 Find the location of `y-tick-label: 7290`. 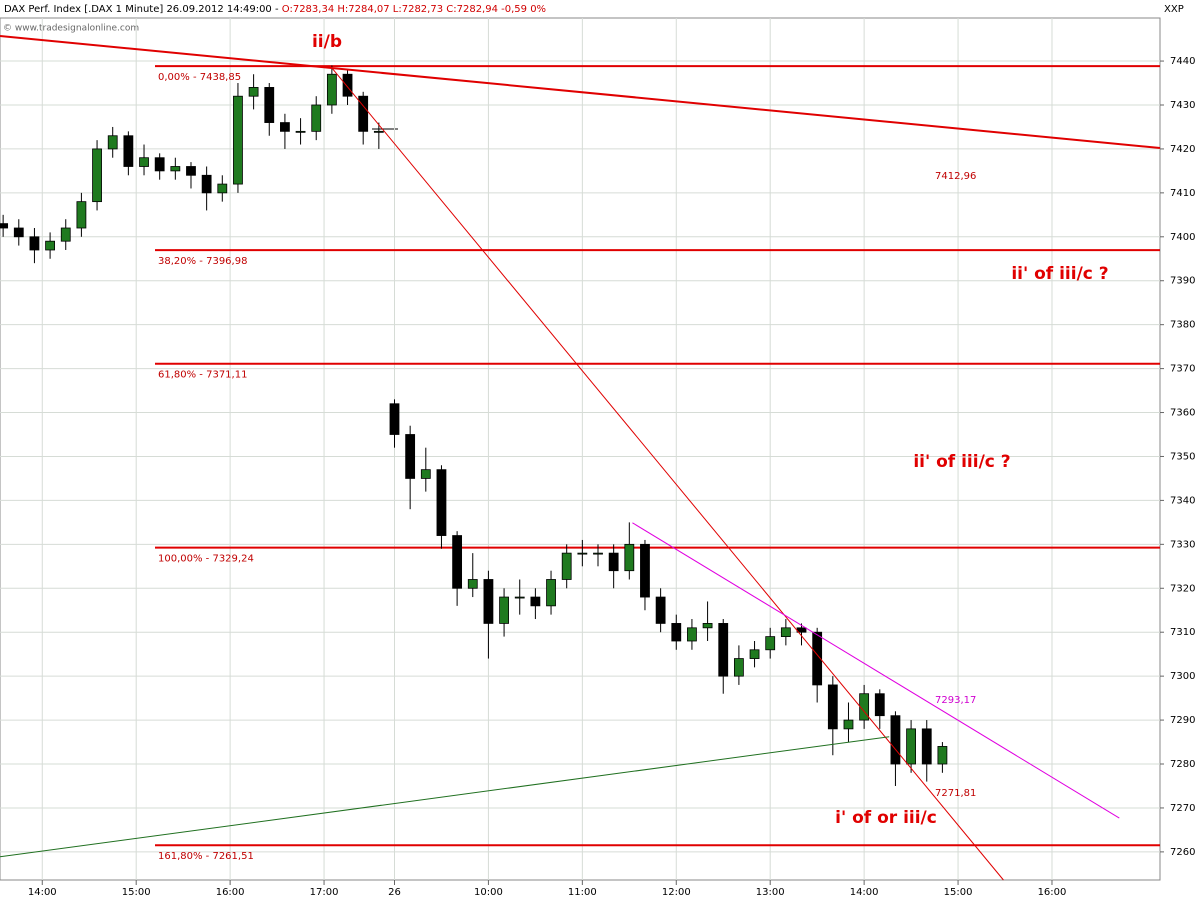

y-tick-label: 7290 is located at coordinates (1182, 720).